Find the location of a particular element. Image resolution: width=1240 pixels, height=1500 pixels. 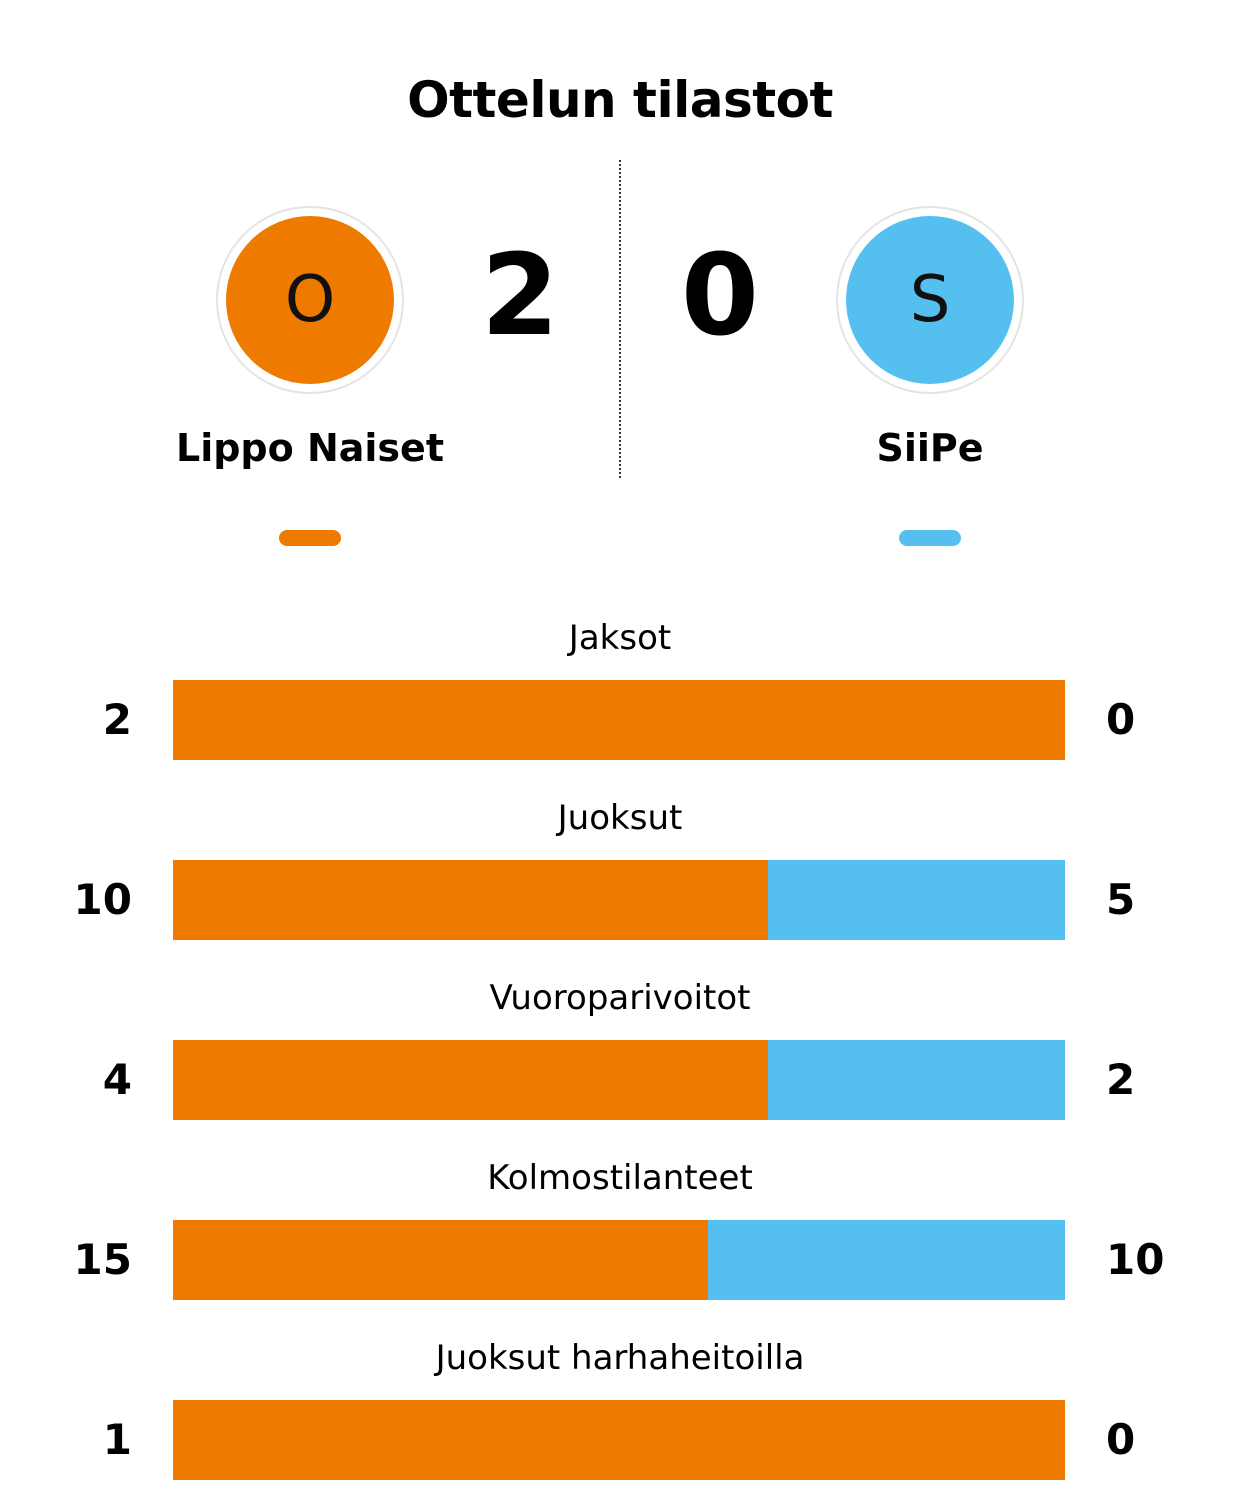

home-stat-value: 15 is located at coordinates (102, 1259).